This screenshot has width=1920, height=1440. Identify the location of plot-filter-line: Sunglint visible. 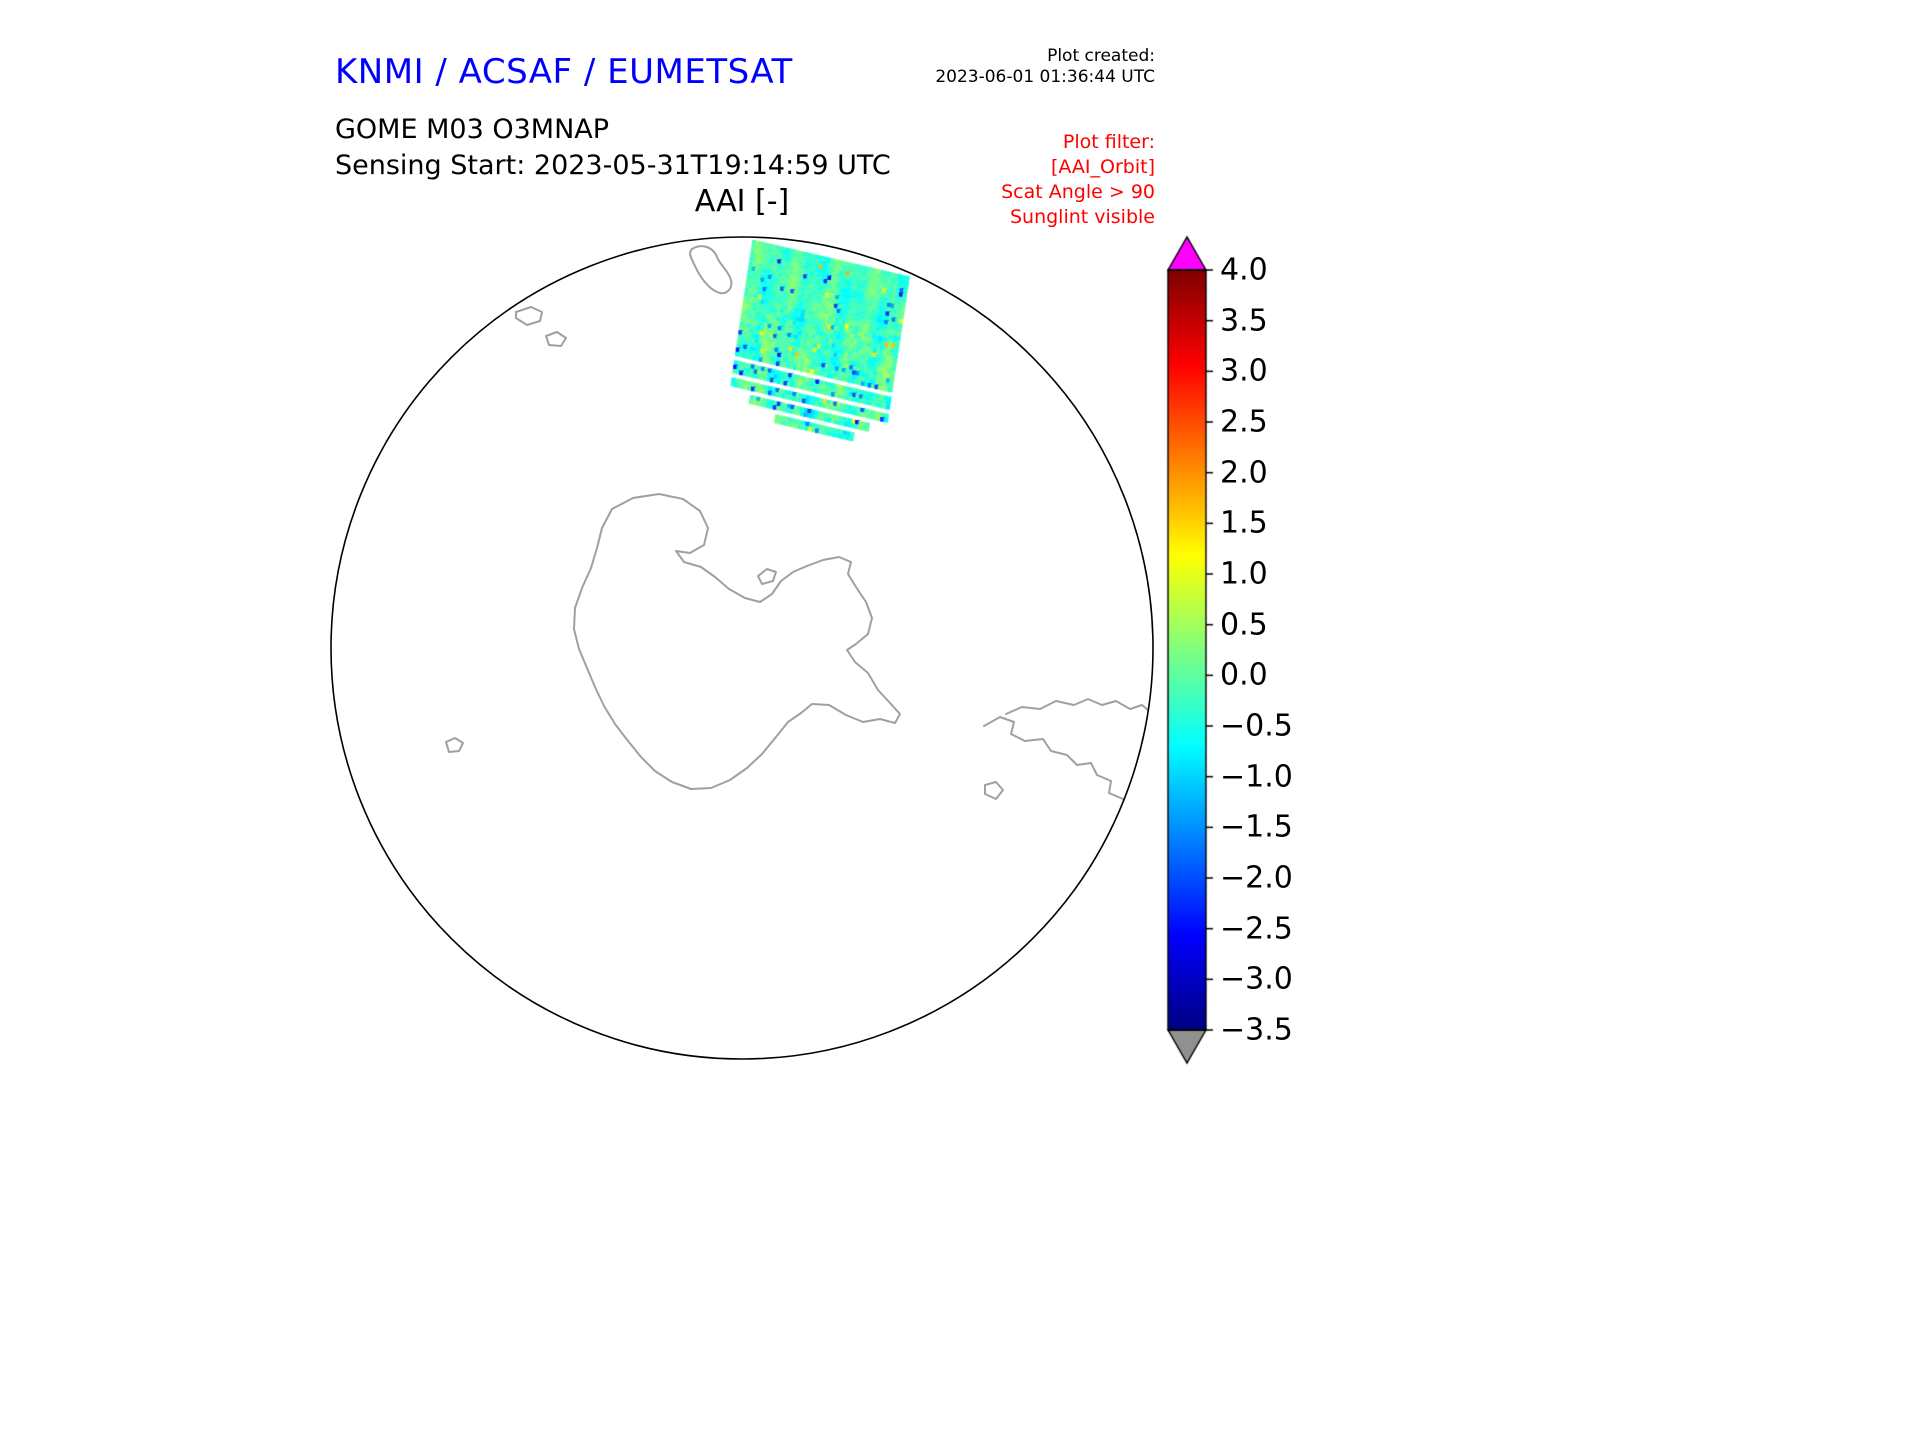
(1082, 217).